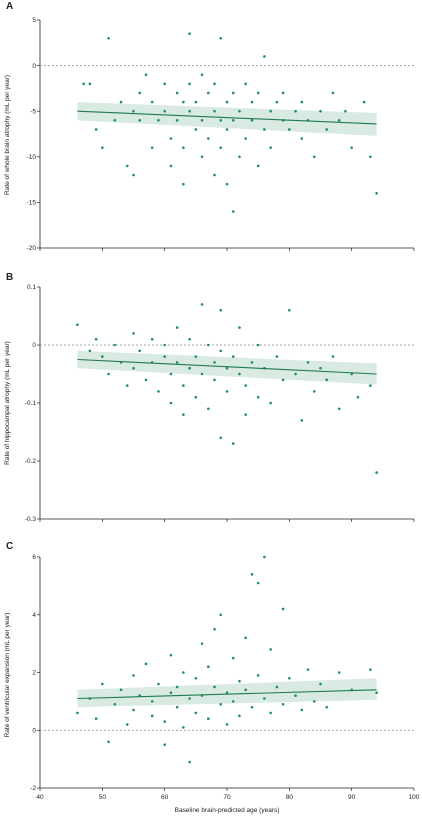 The width and height of the screenshot is (422, 816). What do you see at coordinates (165, 797) in the screenshot?
I see `x-tick-label: 60` at bounding box center [165, 797].